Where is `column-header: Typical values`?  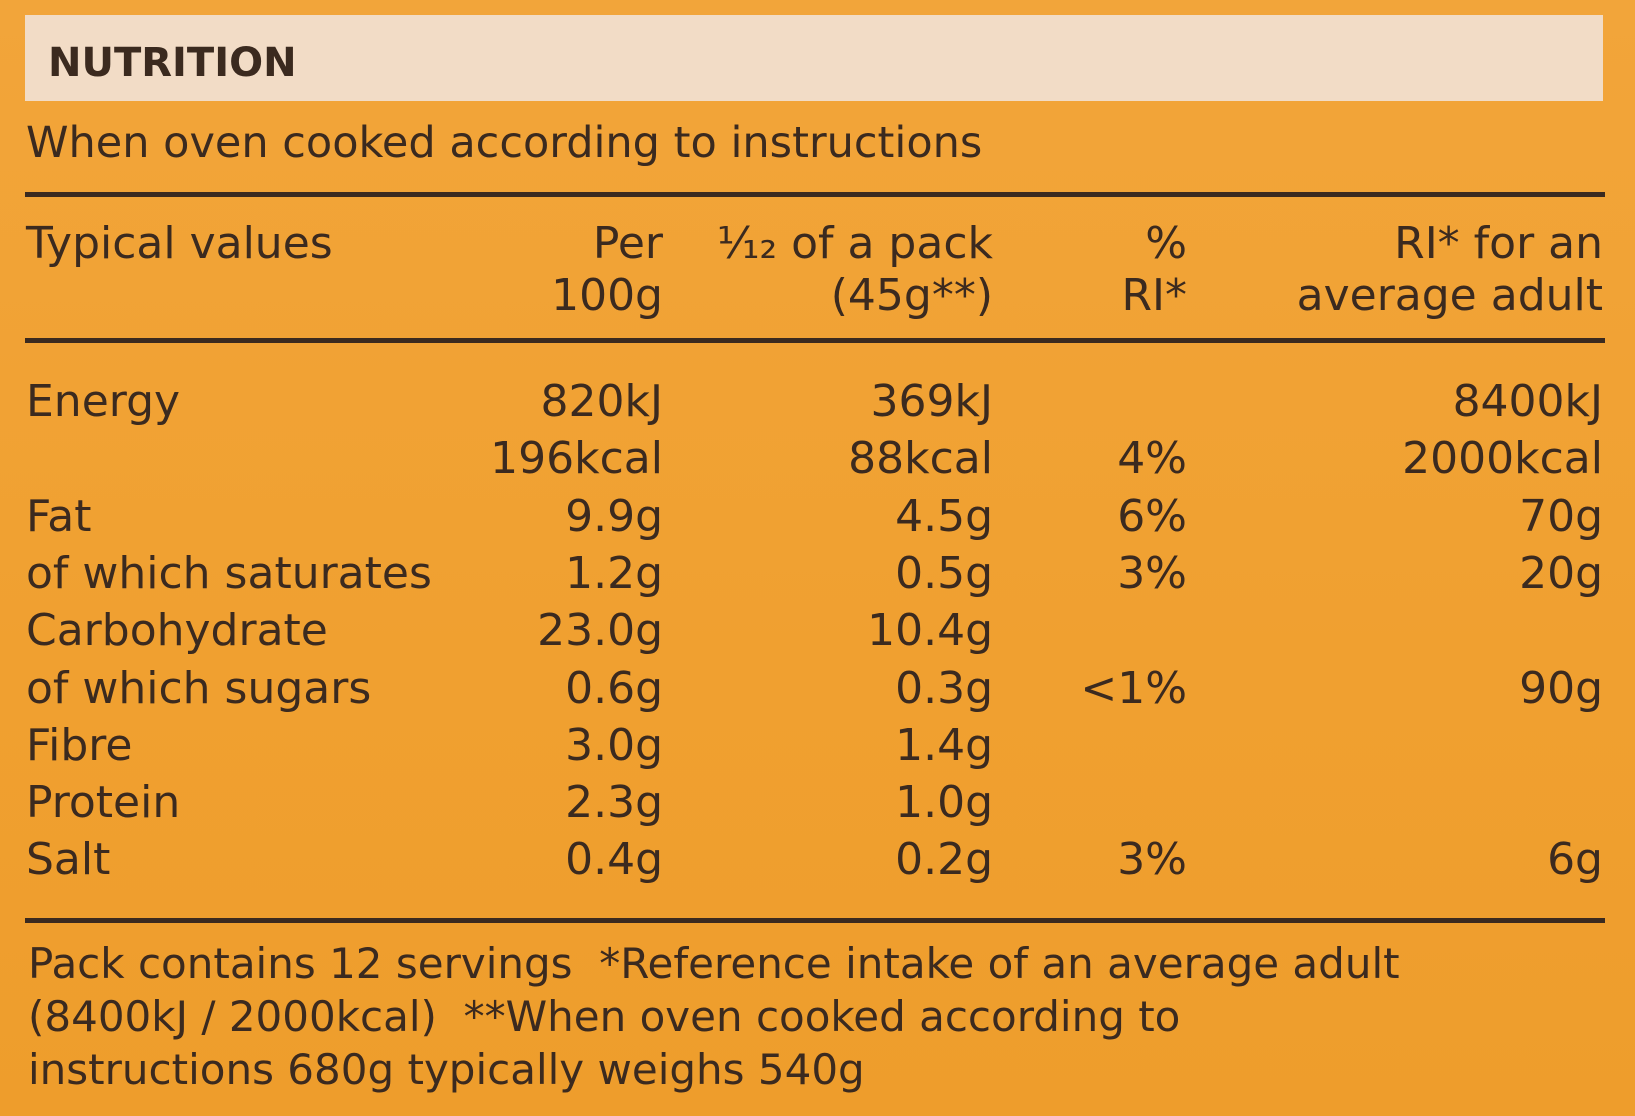
column-header: Typical values is located at coordinates (179, 243).